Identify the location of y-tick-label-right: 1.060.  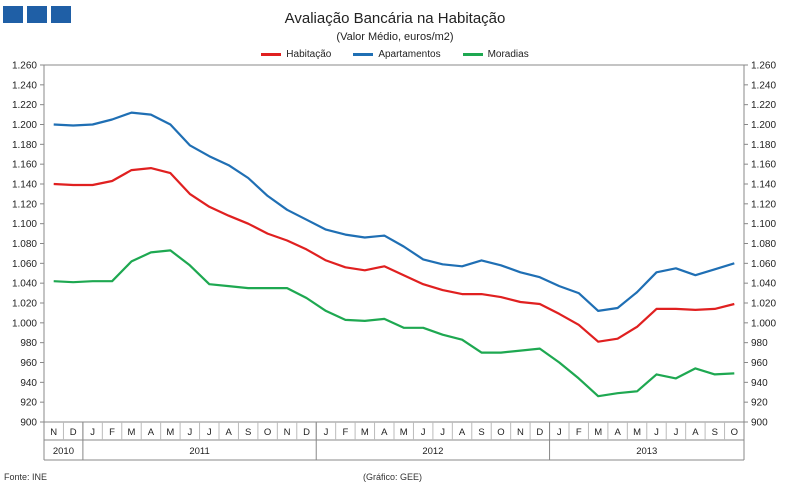
(763, 264).